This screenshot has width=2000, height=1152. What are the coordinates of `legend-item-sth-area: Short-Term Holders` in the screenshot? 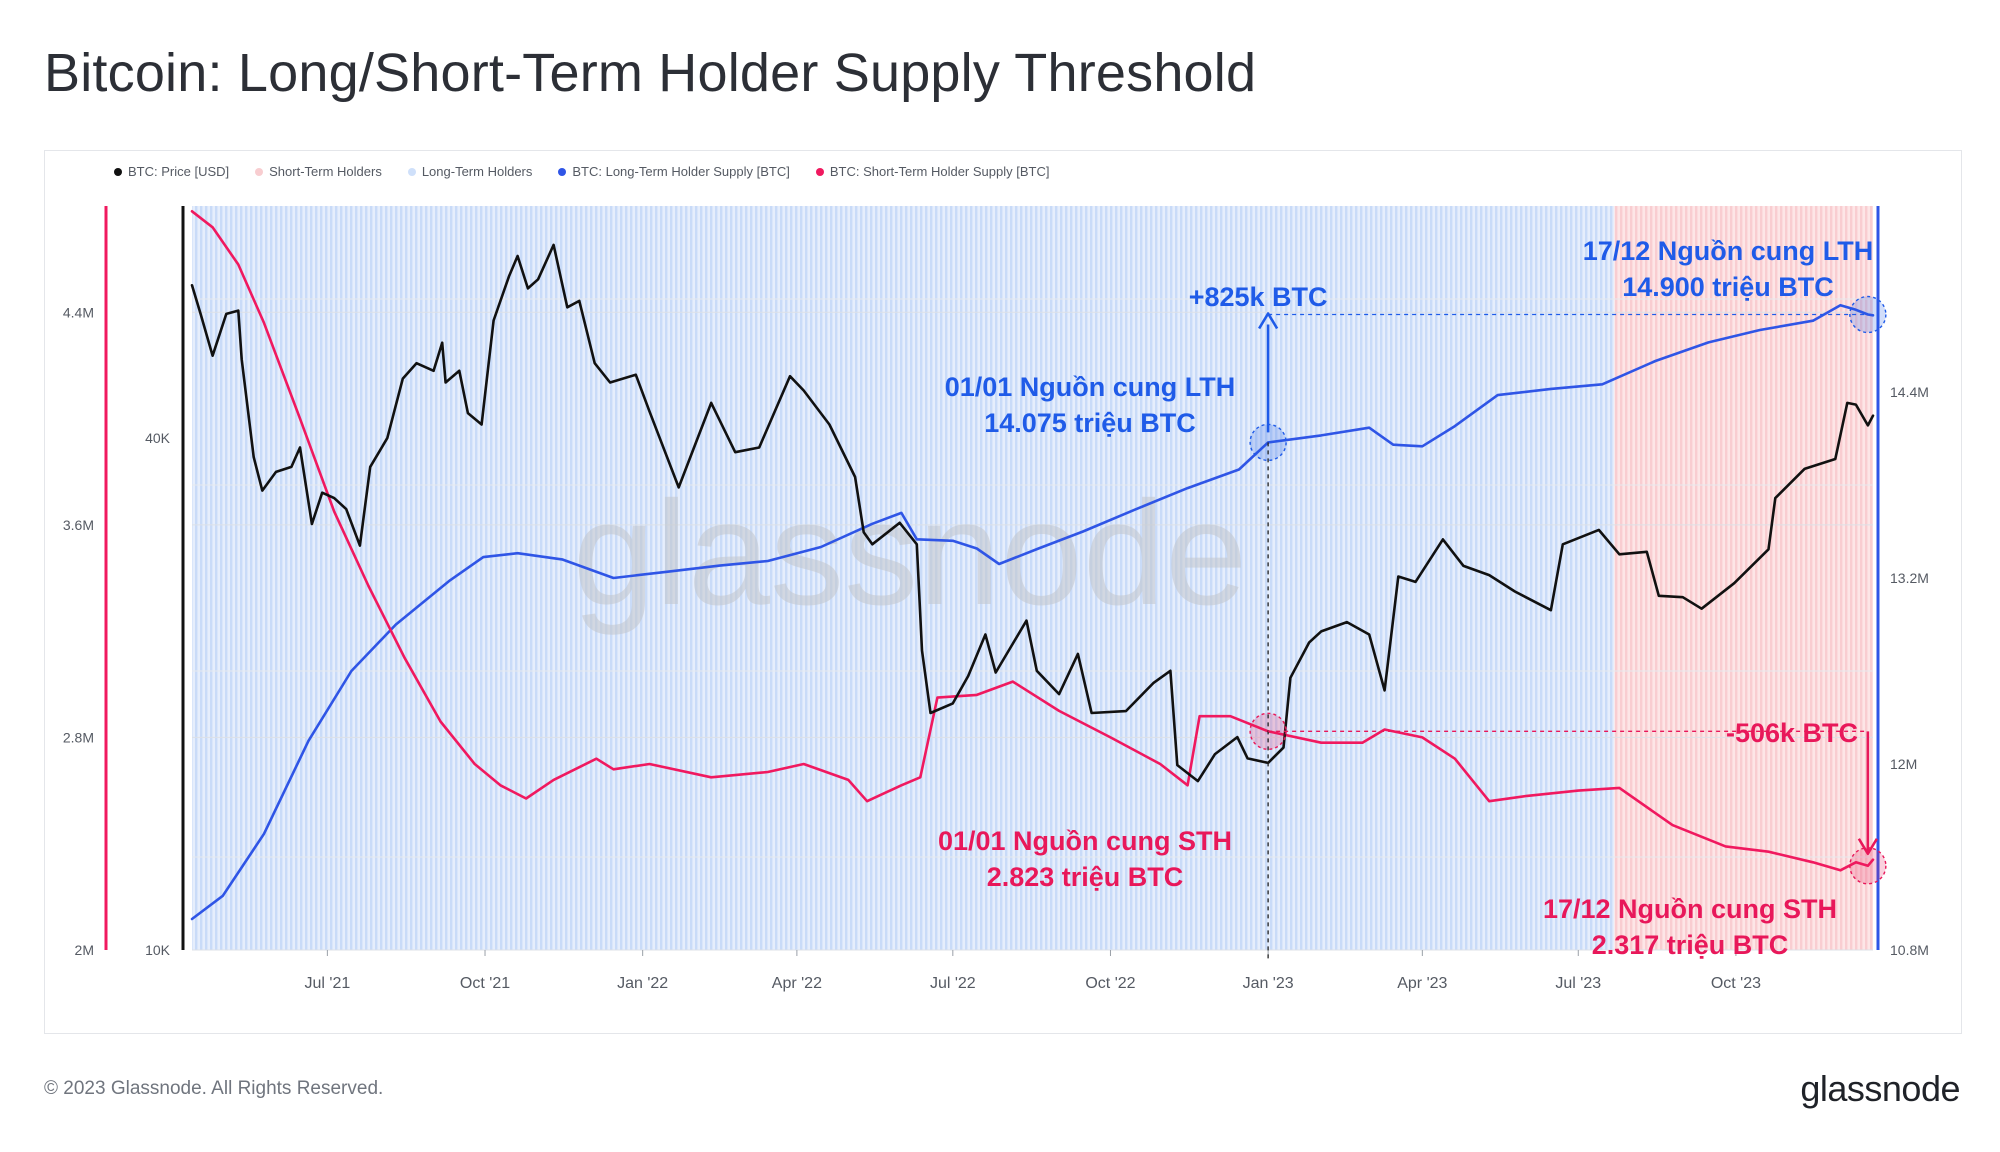 It's located at (318, 171).